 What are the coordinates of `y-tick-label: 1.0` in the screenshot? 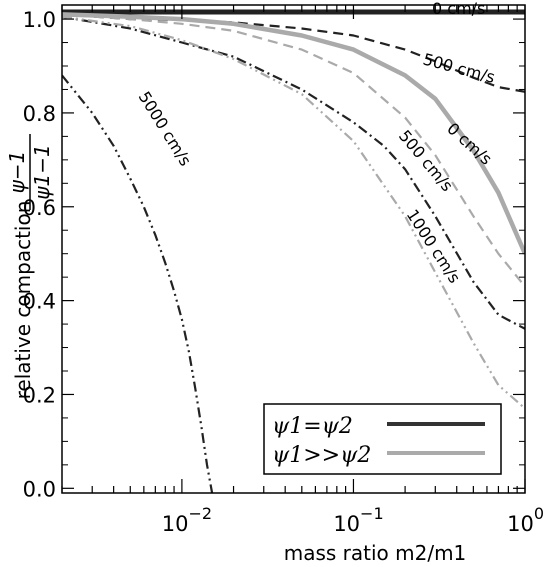 It's located at (39, 20).